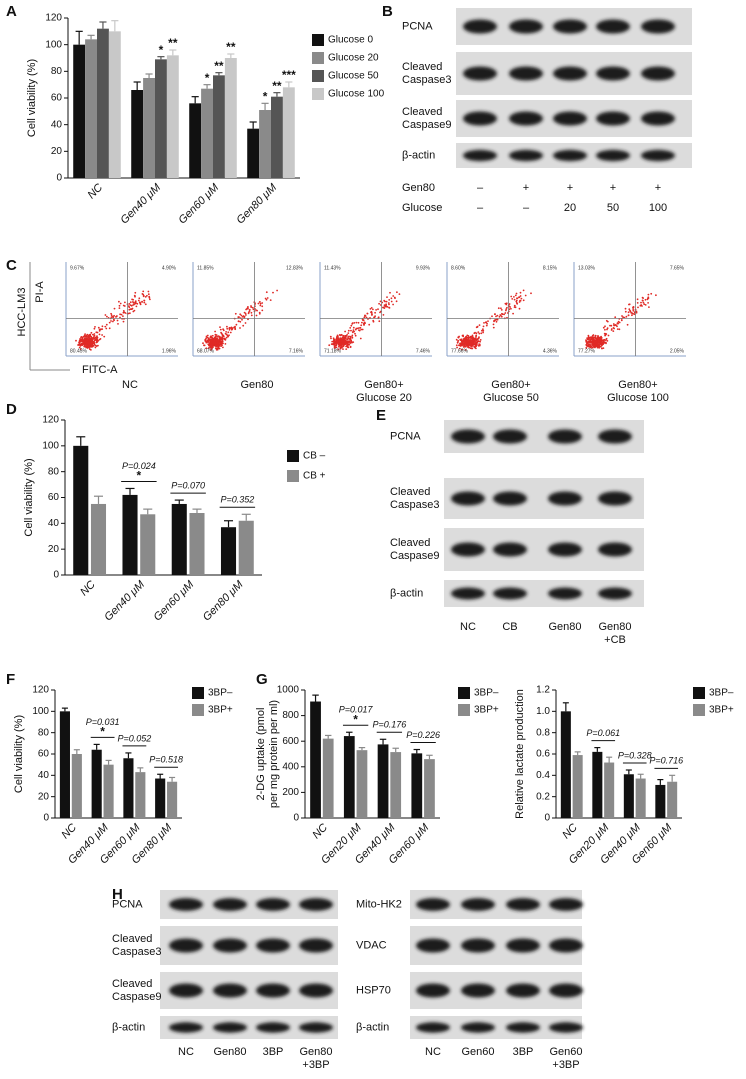 The width and height of the screenshot is (746, 1079). Describe the element at coordinates (161, 50) in the screenshot. I see `significance-stars: *` at that location.